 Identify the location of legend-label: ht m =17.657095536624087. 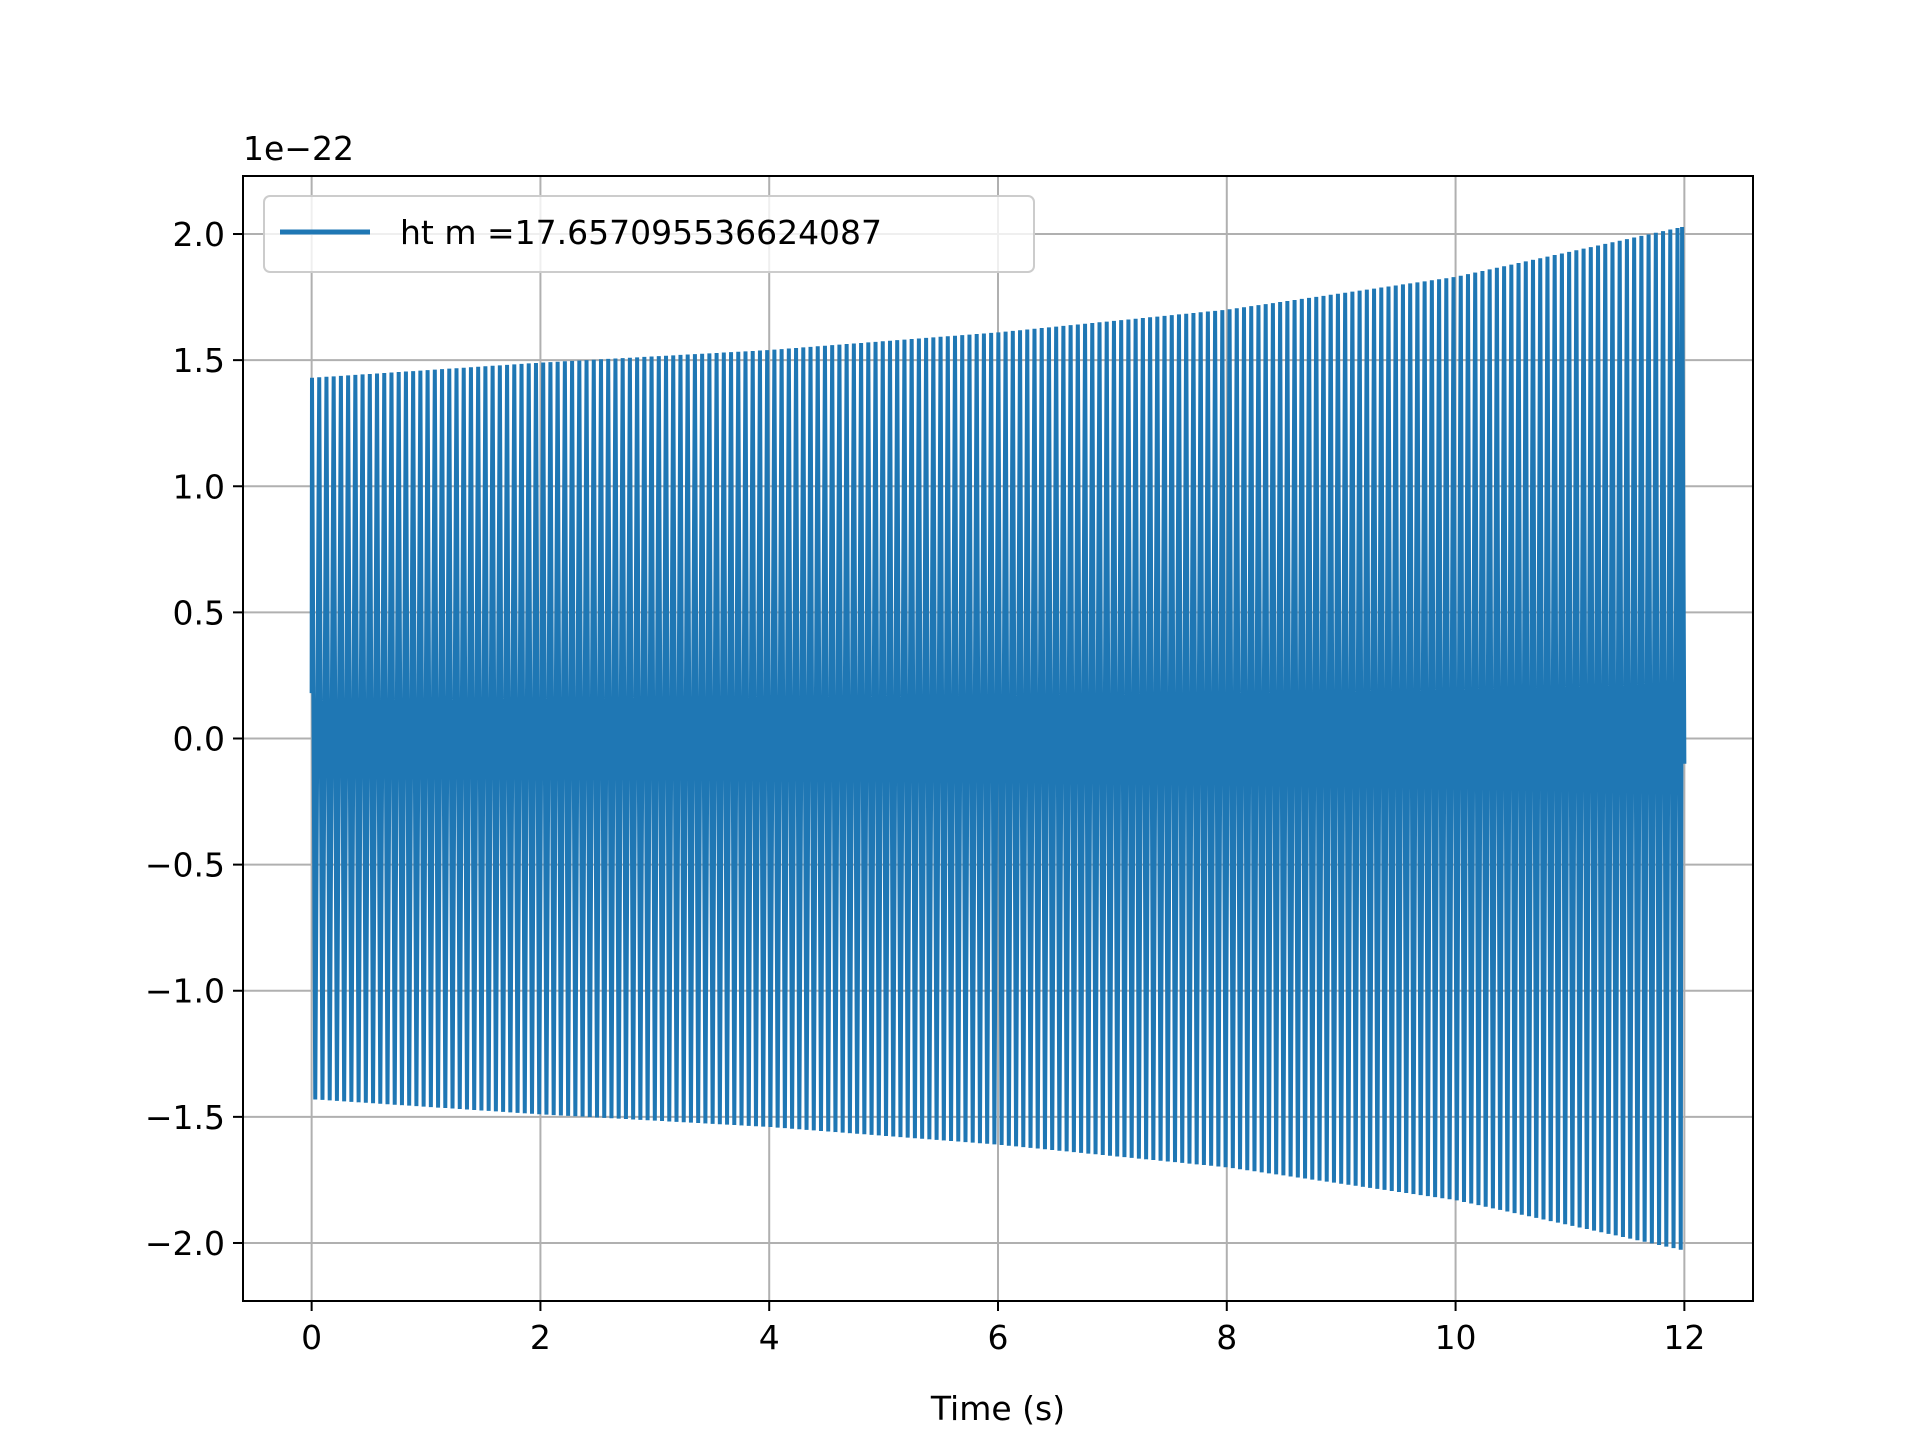
(641, 232).